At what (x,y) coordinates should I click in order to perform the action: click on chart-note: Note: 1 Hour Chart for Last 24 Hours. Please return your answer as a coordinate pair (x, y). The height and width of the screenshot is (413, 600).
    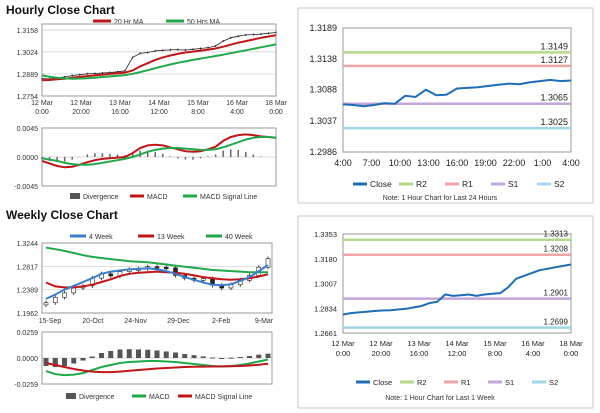
    Looking at the image, I should click on (440, 198).